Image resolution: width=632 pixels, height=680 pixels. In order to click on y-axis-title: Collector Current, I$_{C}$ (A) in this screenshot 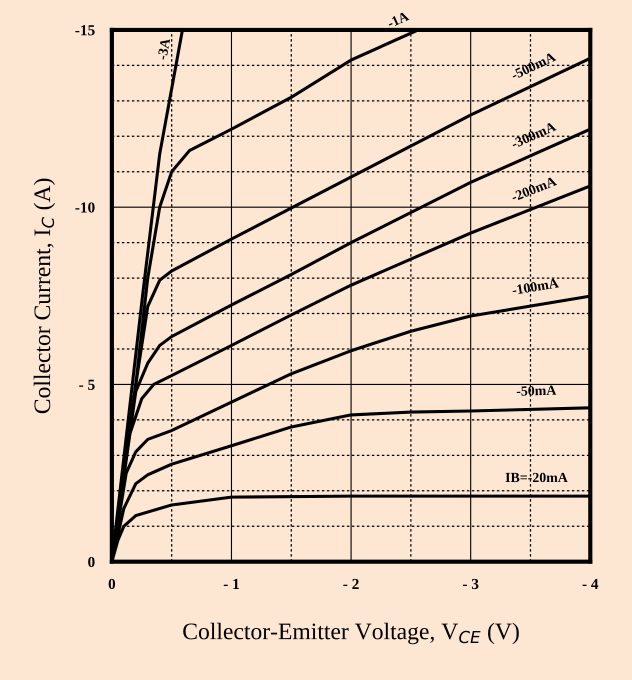, I will do `click(45, 296)`.